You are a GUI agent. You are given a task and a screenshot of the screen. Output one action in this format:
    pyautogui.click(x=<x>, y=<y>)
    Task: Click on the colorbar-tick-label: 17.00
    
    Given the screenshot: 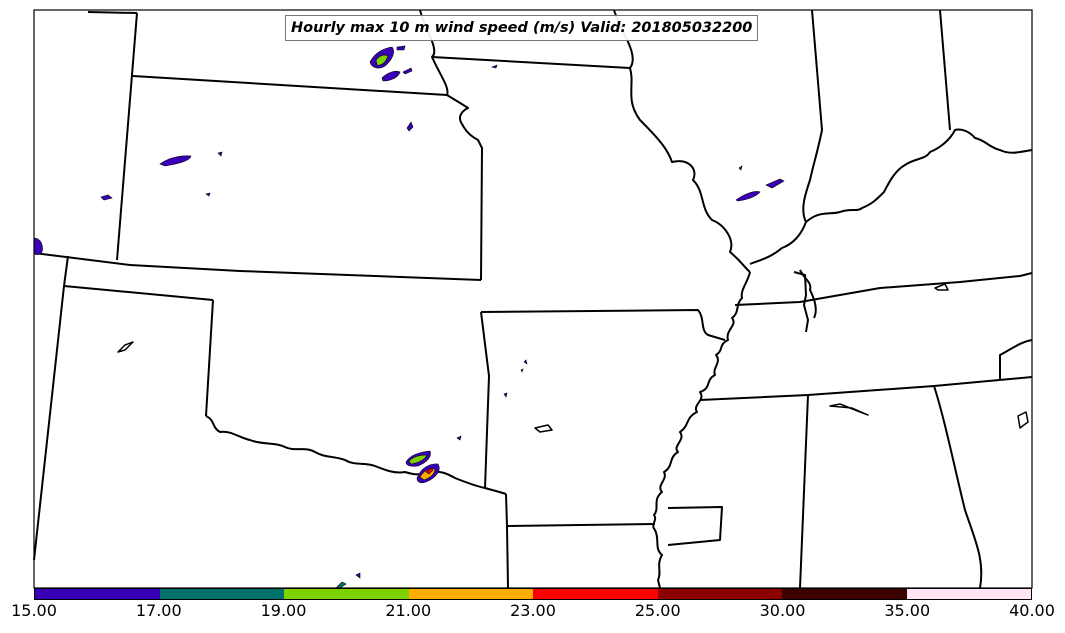 What is the action you would take?
    pyautogui.click(x=158, y=610)
    